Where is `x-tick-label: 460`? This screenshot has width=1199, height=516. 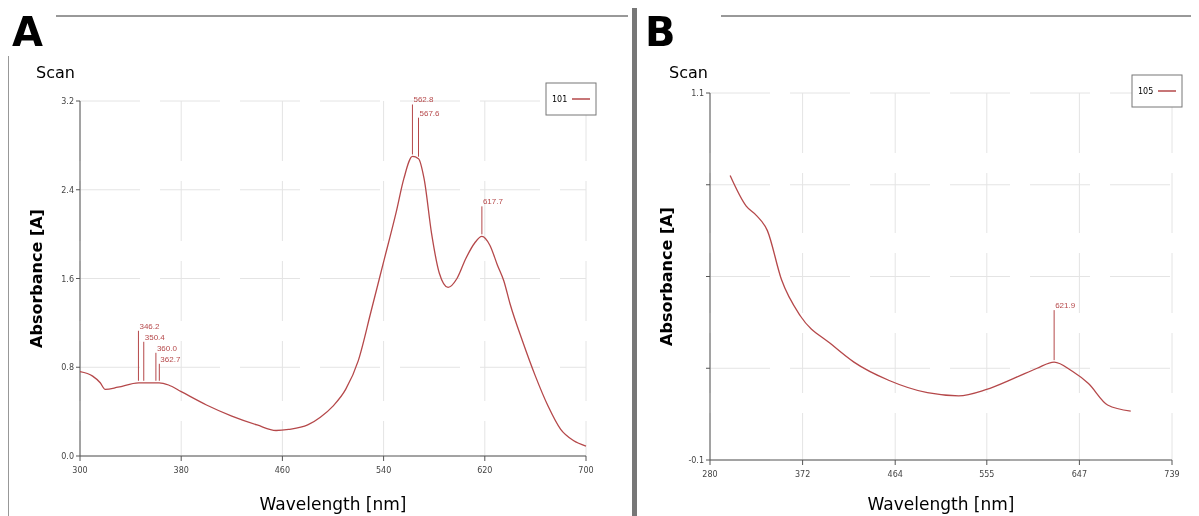
x-tick-label: 460 is located at coordinates (282, 470).